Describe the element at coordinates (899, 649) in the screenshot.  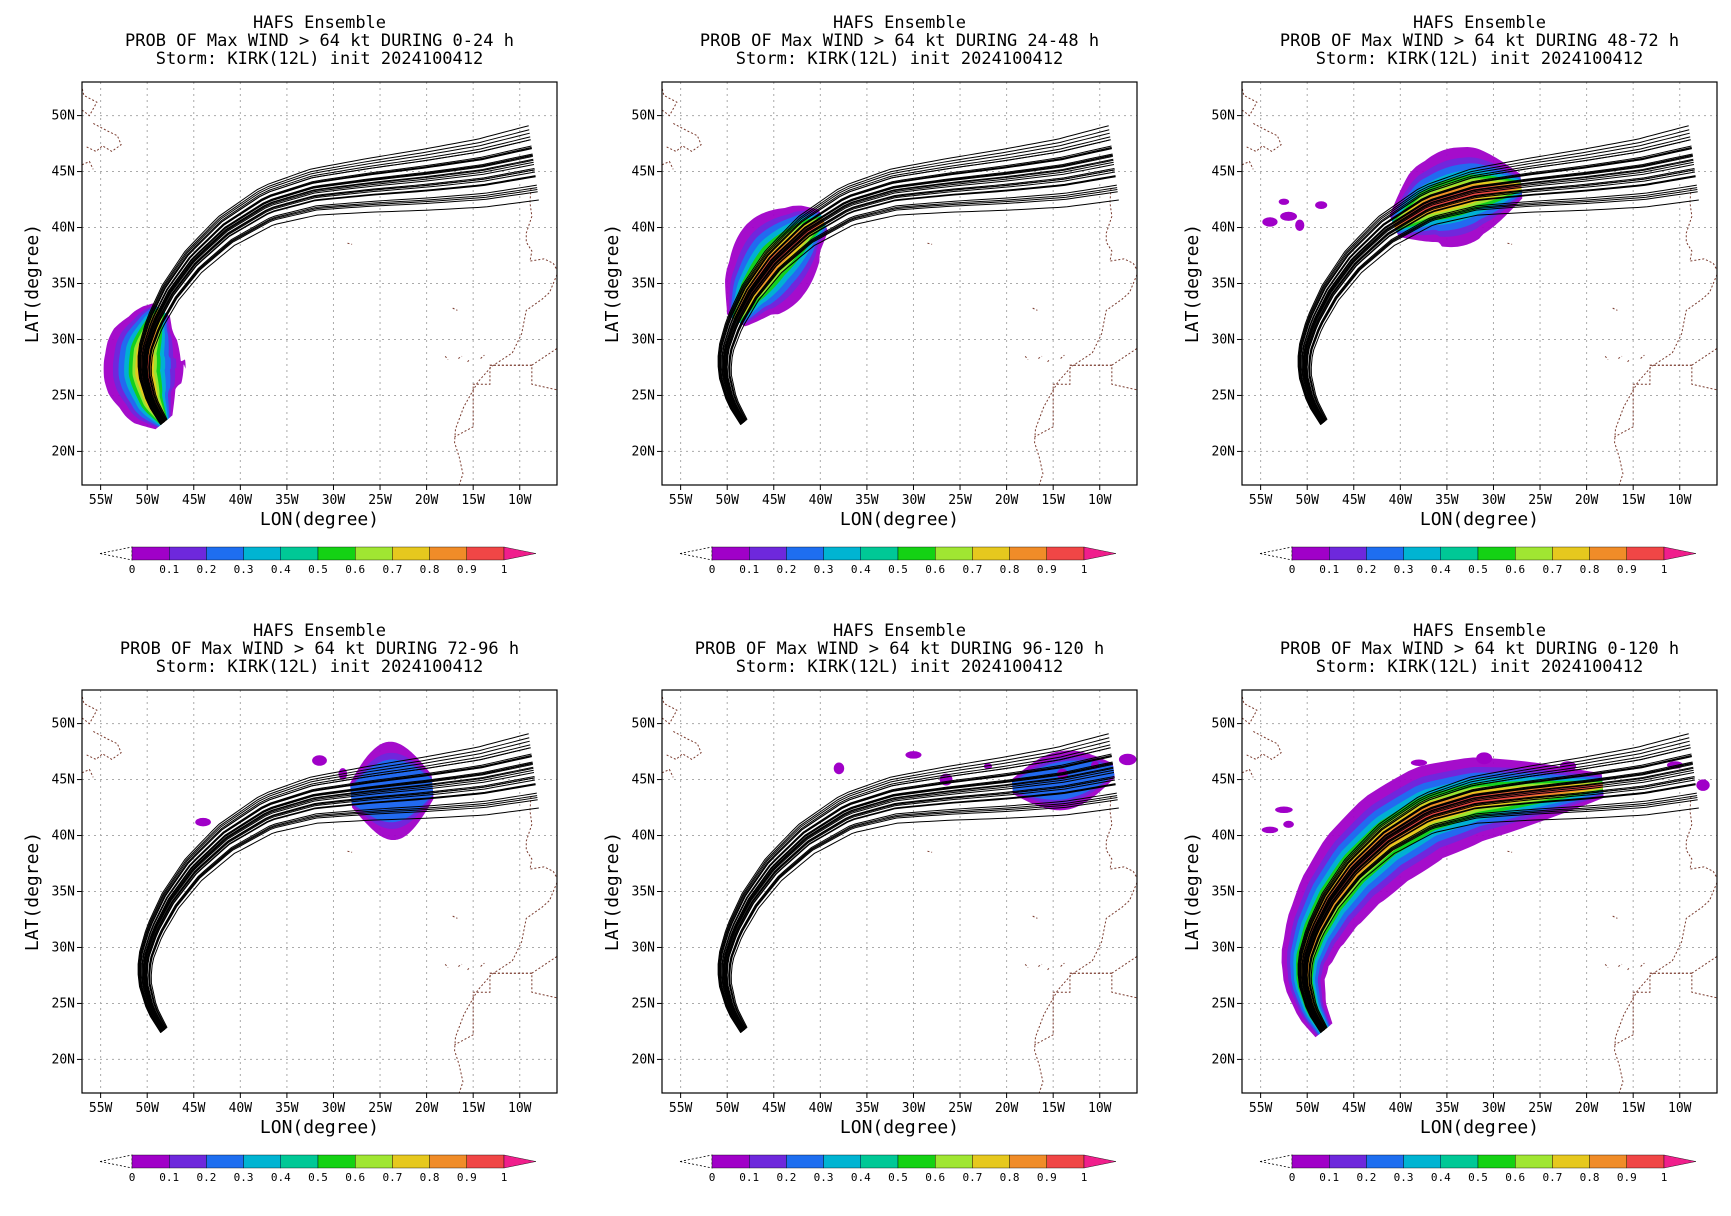
I see `panel-title-line: PROB OF Max WIND > 64 kt DURING 96-120 h` at that location.